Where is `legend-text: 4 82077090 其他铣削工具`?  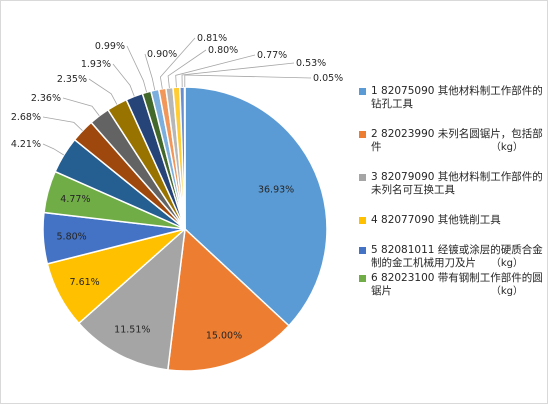 legend-text: 4 82077090 其他铣削工具 is located at coordinates (436, 220).